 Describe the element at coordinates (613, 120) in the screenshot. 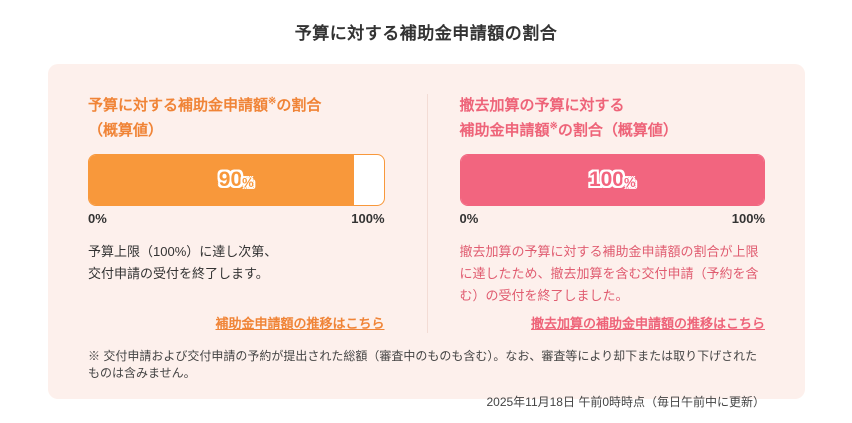

I see `panel-heading-removal: 撤去加算の予算に対する 補助金申請額※の割合（概算値）` at that location.